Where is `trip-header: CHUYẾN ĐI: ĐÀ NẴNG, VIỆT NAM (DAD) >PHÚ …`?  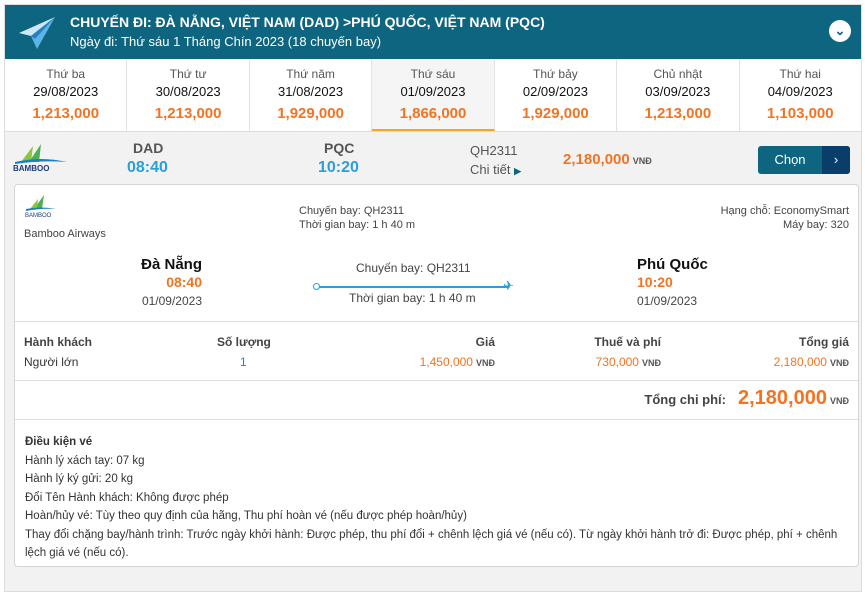 trip-header: CHUYẾN ĐI: ĐÀ NẴNG, VIỆT NAM (DAD) >PHÚ … is located at coordinates (433, 32).